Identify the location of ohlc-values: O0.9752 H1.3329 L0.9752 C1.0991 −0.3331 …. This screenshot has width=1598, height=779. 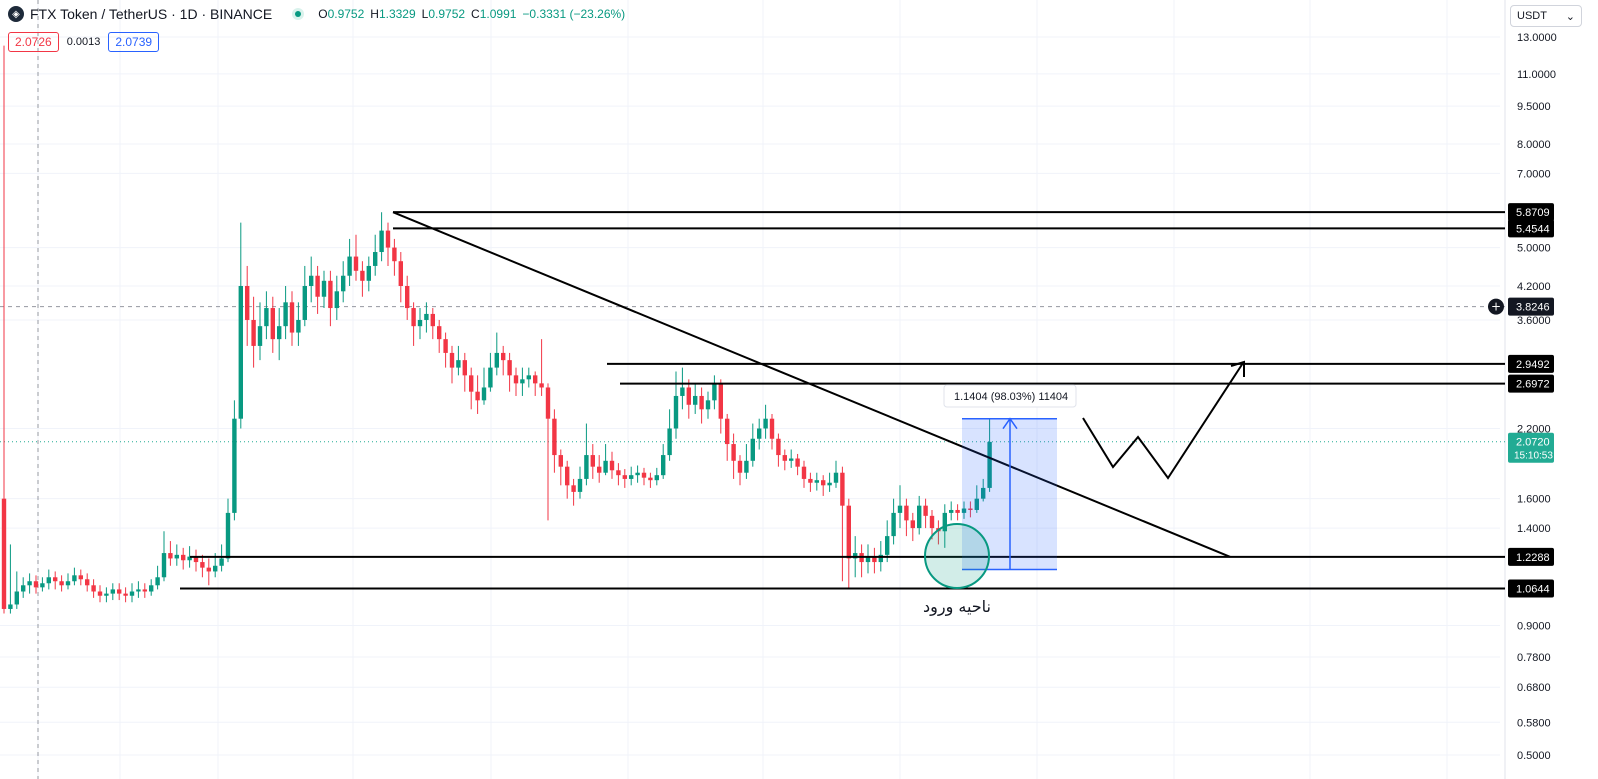
(472, 14).